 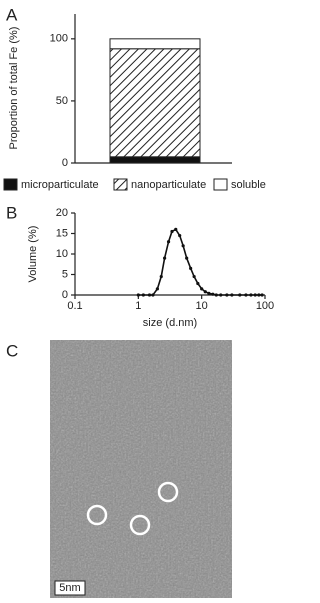 I want to click on panel-letter: C, so click(x=12, y=350).